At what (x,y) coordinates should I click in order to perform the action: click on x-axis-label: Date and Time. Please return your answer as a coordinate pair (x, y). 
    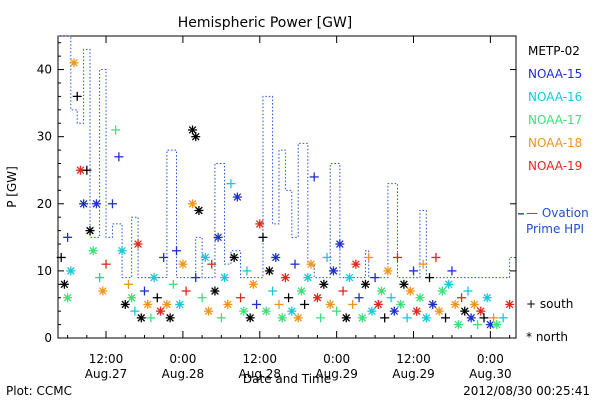
    Looking at the image, I should click on (287, 379).